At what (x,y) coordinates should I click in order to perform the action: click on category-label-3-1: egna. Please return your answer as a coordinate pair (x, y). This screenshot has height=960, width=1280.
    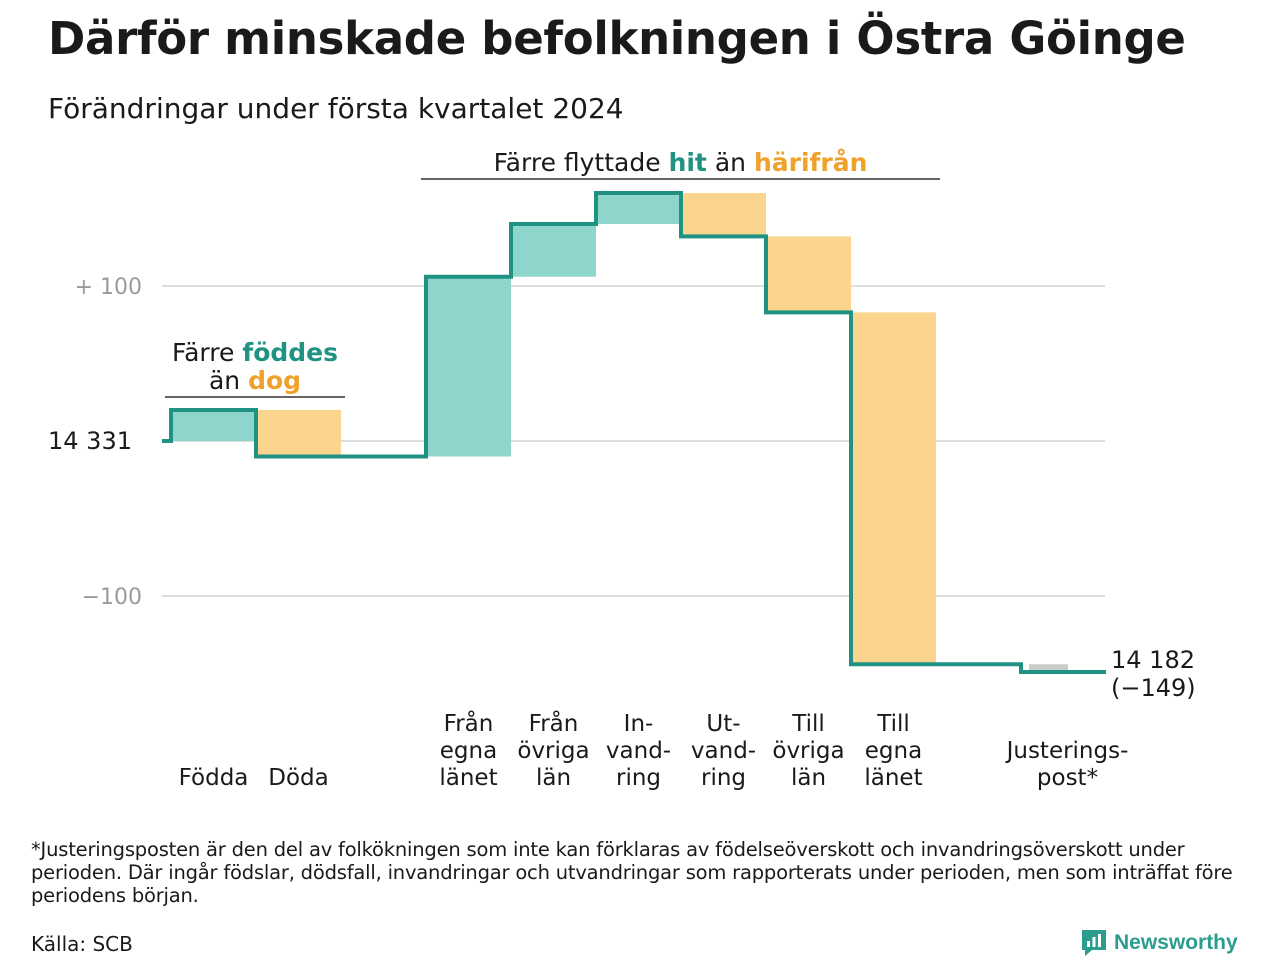
    Looking at the image, I should click on (468, 751).